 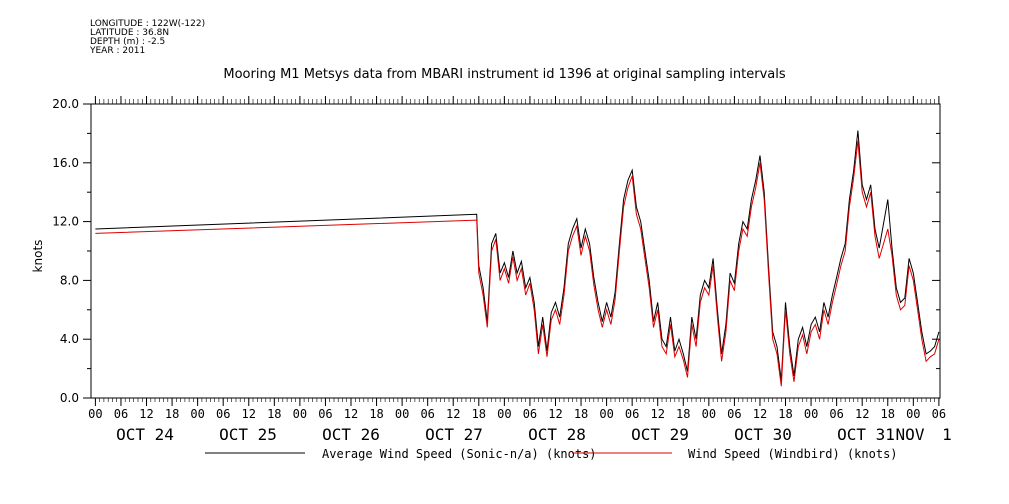 What do you see at coordinates (248, 434) in the screenshot?
I see `x-date-label: OCT 25` at bounding box center [248, 434].